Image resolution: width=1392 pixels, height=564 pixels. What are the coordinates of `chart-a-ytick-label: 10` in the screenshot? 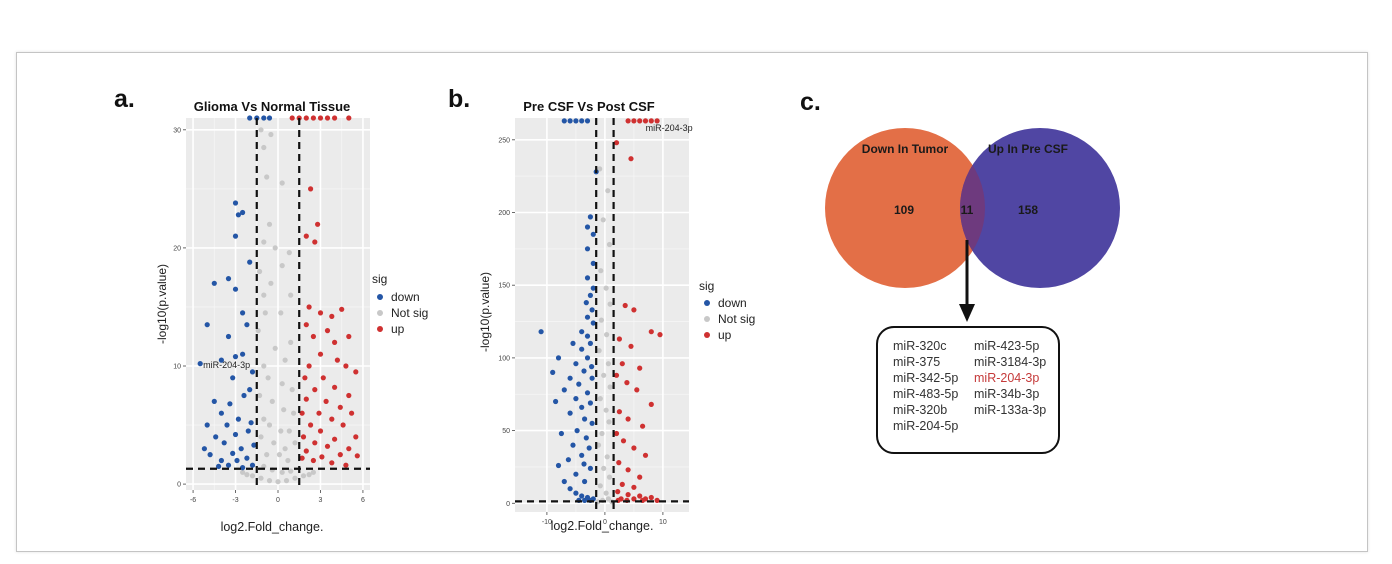 It's located at (177, 367).